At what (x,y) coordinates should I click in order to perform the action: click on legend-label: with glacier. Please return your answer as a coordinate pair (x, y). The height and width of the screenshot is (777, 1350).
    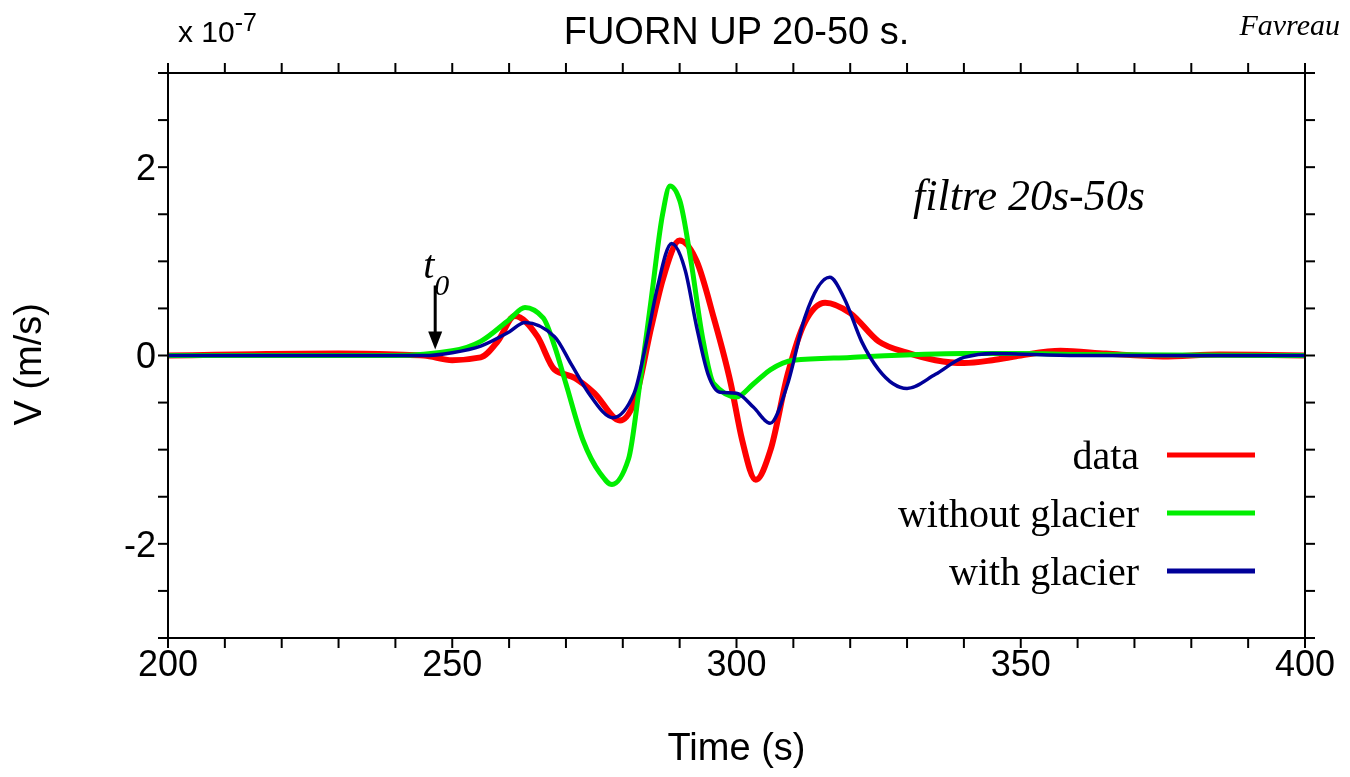
    Looking at the image, I should click on (1044, 571).